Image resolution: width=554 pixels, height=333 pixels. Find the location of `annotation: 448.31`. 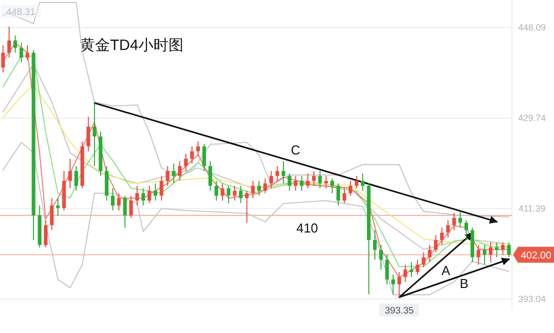

annotation: 448.31 is located at coordinates (21, 12).